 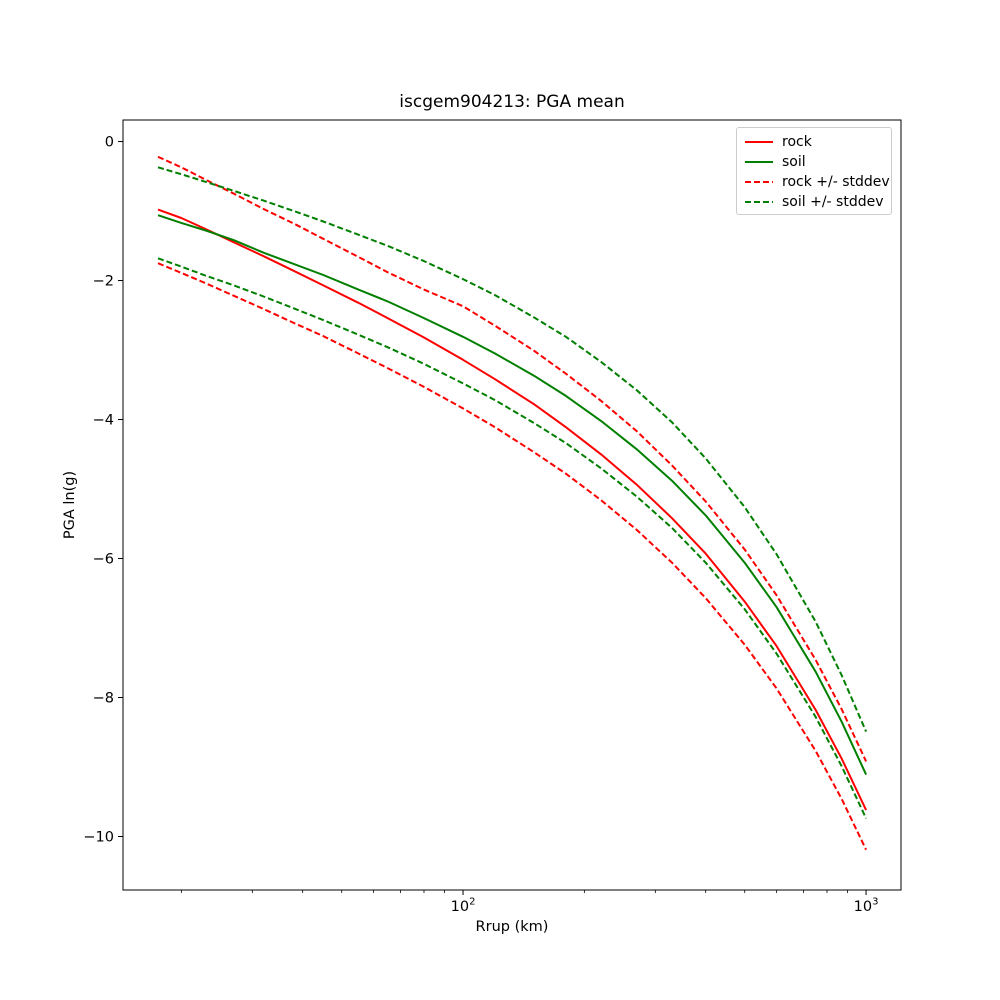 What do you see at coordinates (109, 143) in the screenshot?
I see `y-tick-label: 0` at bounding box center [109, 143].